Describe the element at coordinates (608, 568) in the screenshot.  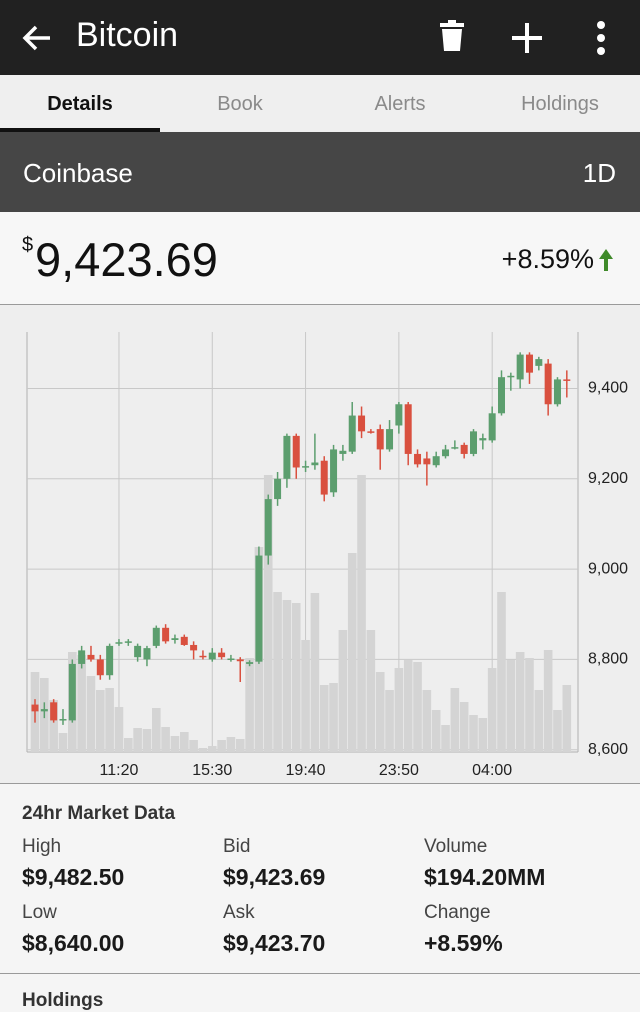
I see `y-tick-label: 9,000` at that location.